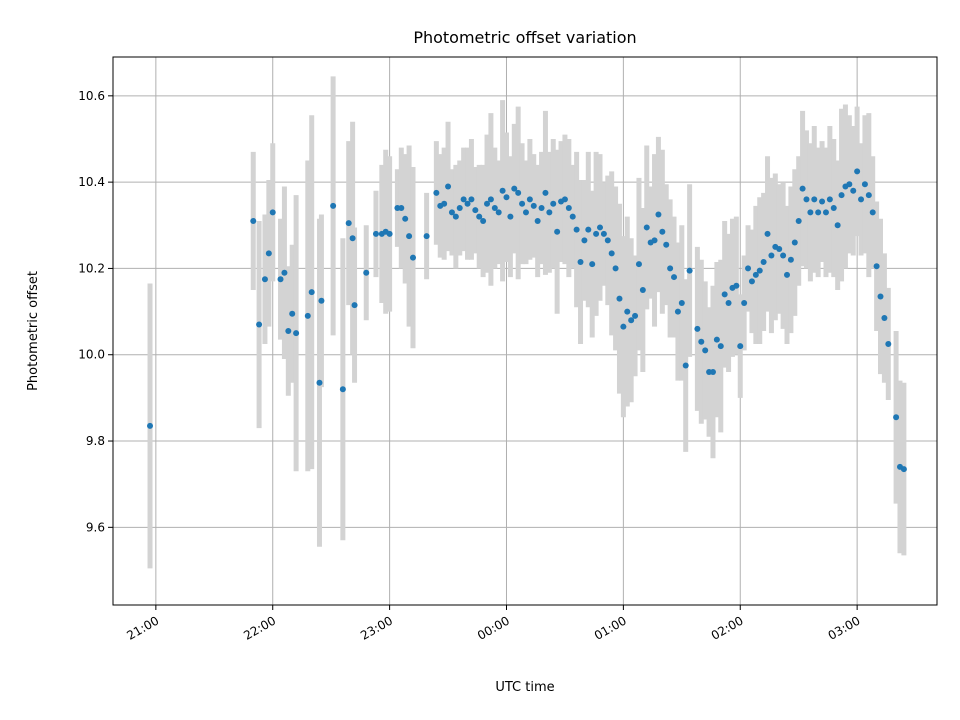  Describe the element at coordinates (727, 627) in the screenshot. I see `x-tick-label: 02:00` at that location.